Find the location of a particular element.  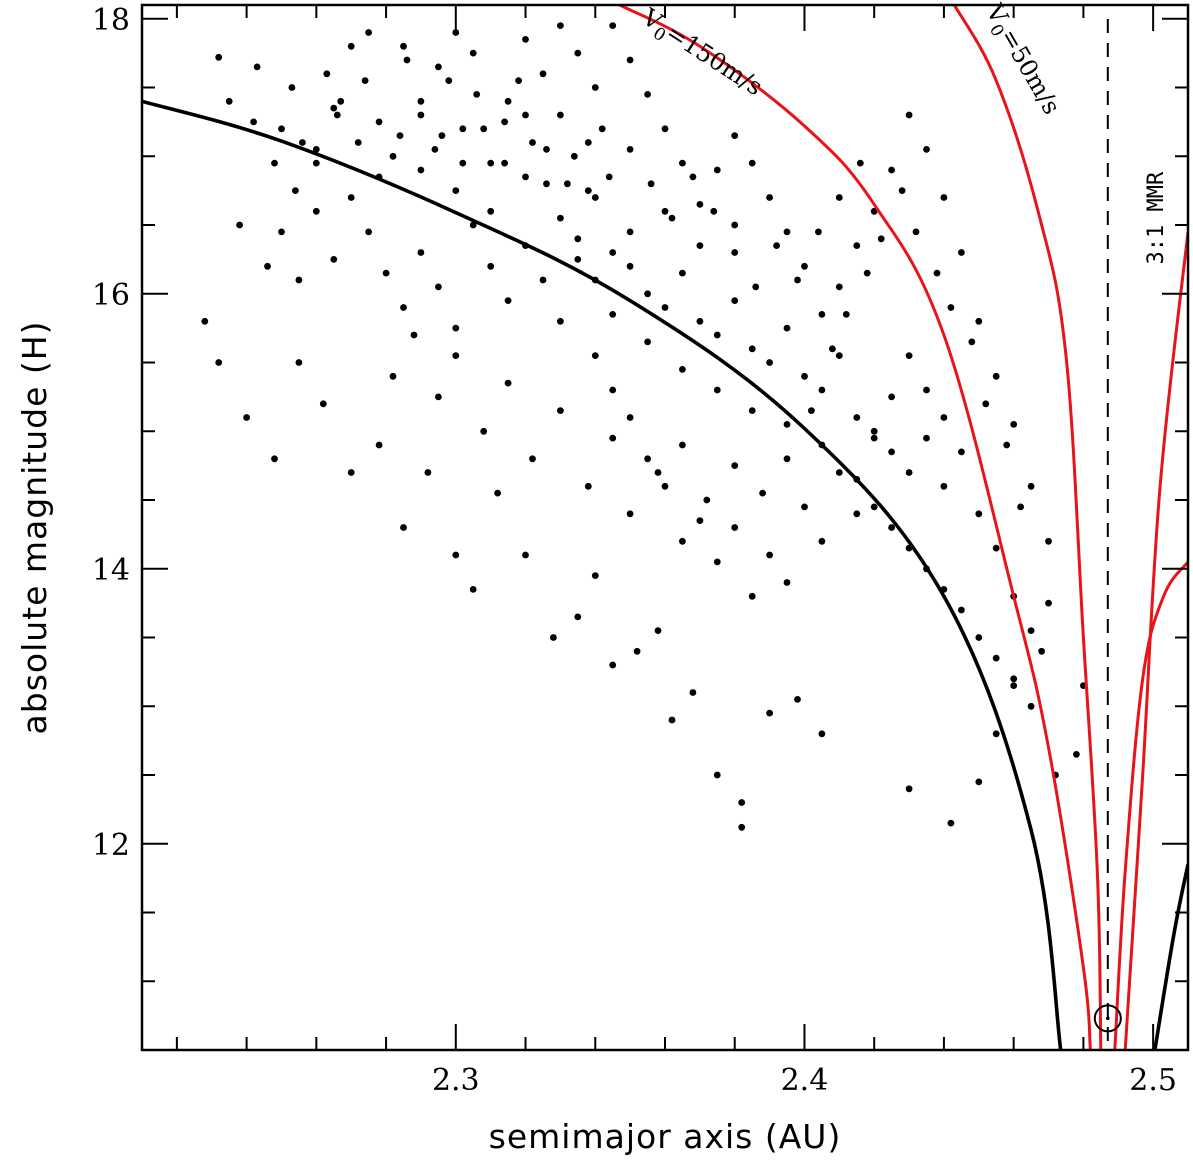

center-marker-dot is located at coordinates (1108, 1018).